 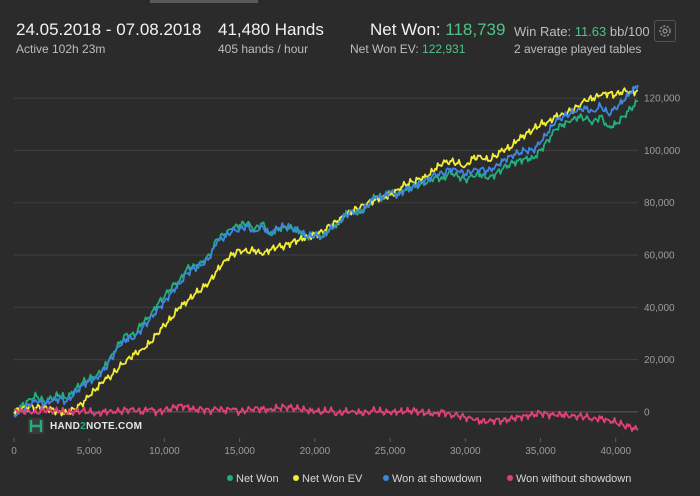 I want to click on average-tables: 2 average played tables, so click(x=578, y=49).